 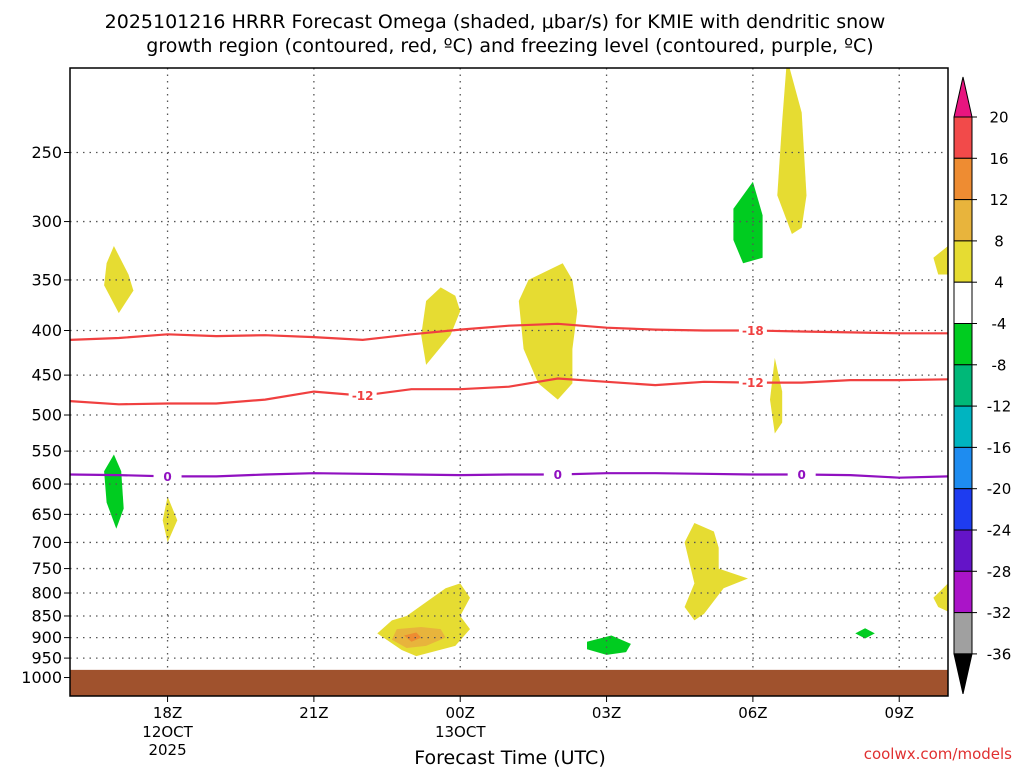 I want to click on x-tick-label: 03Z, so click(x=606, y=713).